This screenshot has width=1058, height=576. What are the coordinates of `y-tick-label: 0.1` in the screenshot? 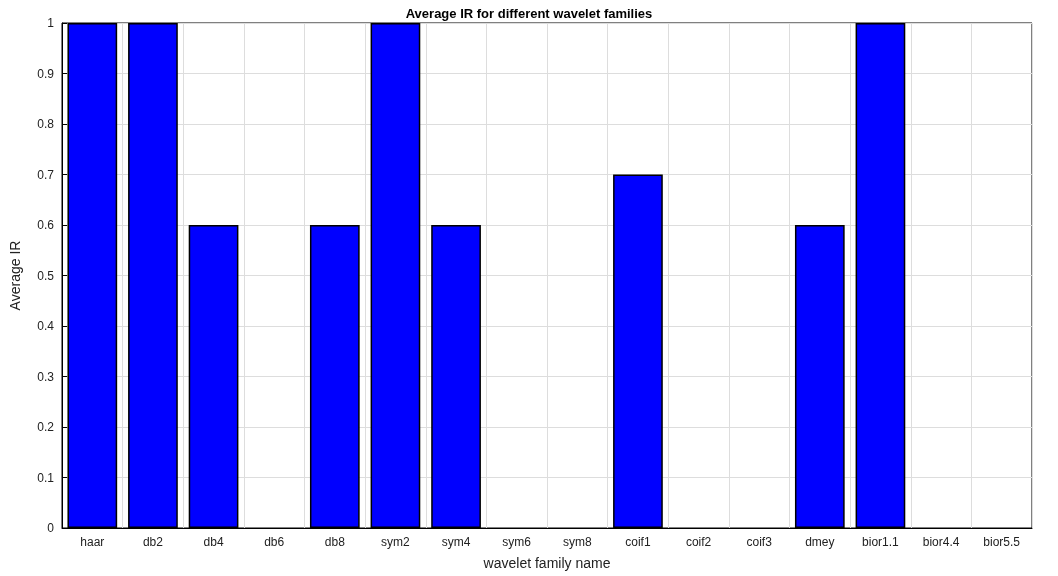 It's located at (46, 477).